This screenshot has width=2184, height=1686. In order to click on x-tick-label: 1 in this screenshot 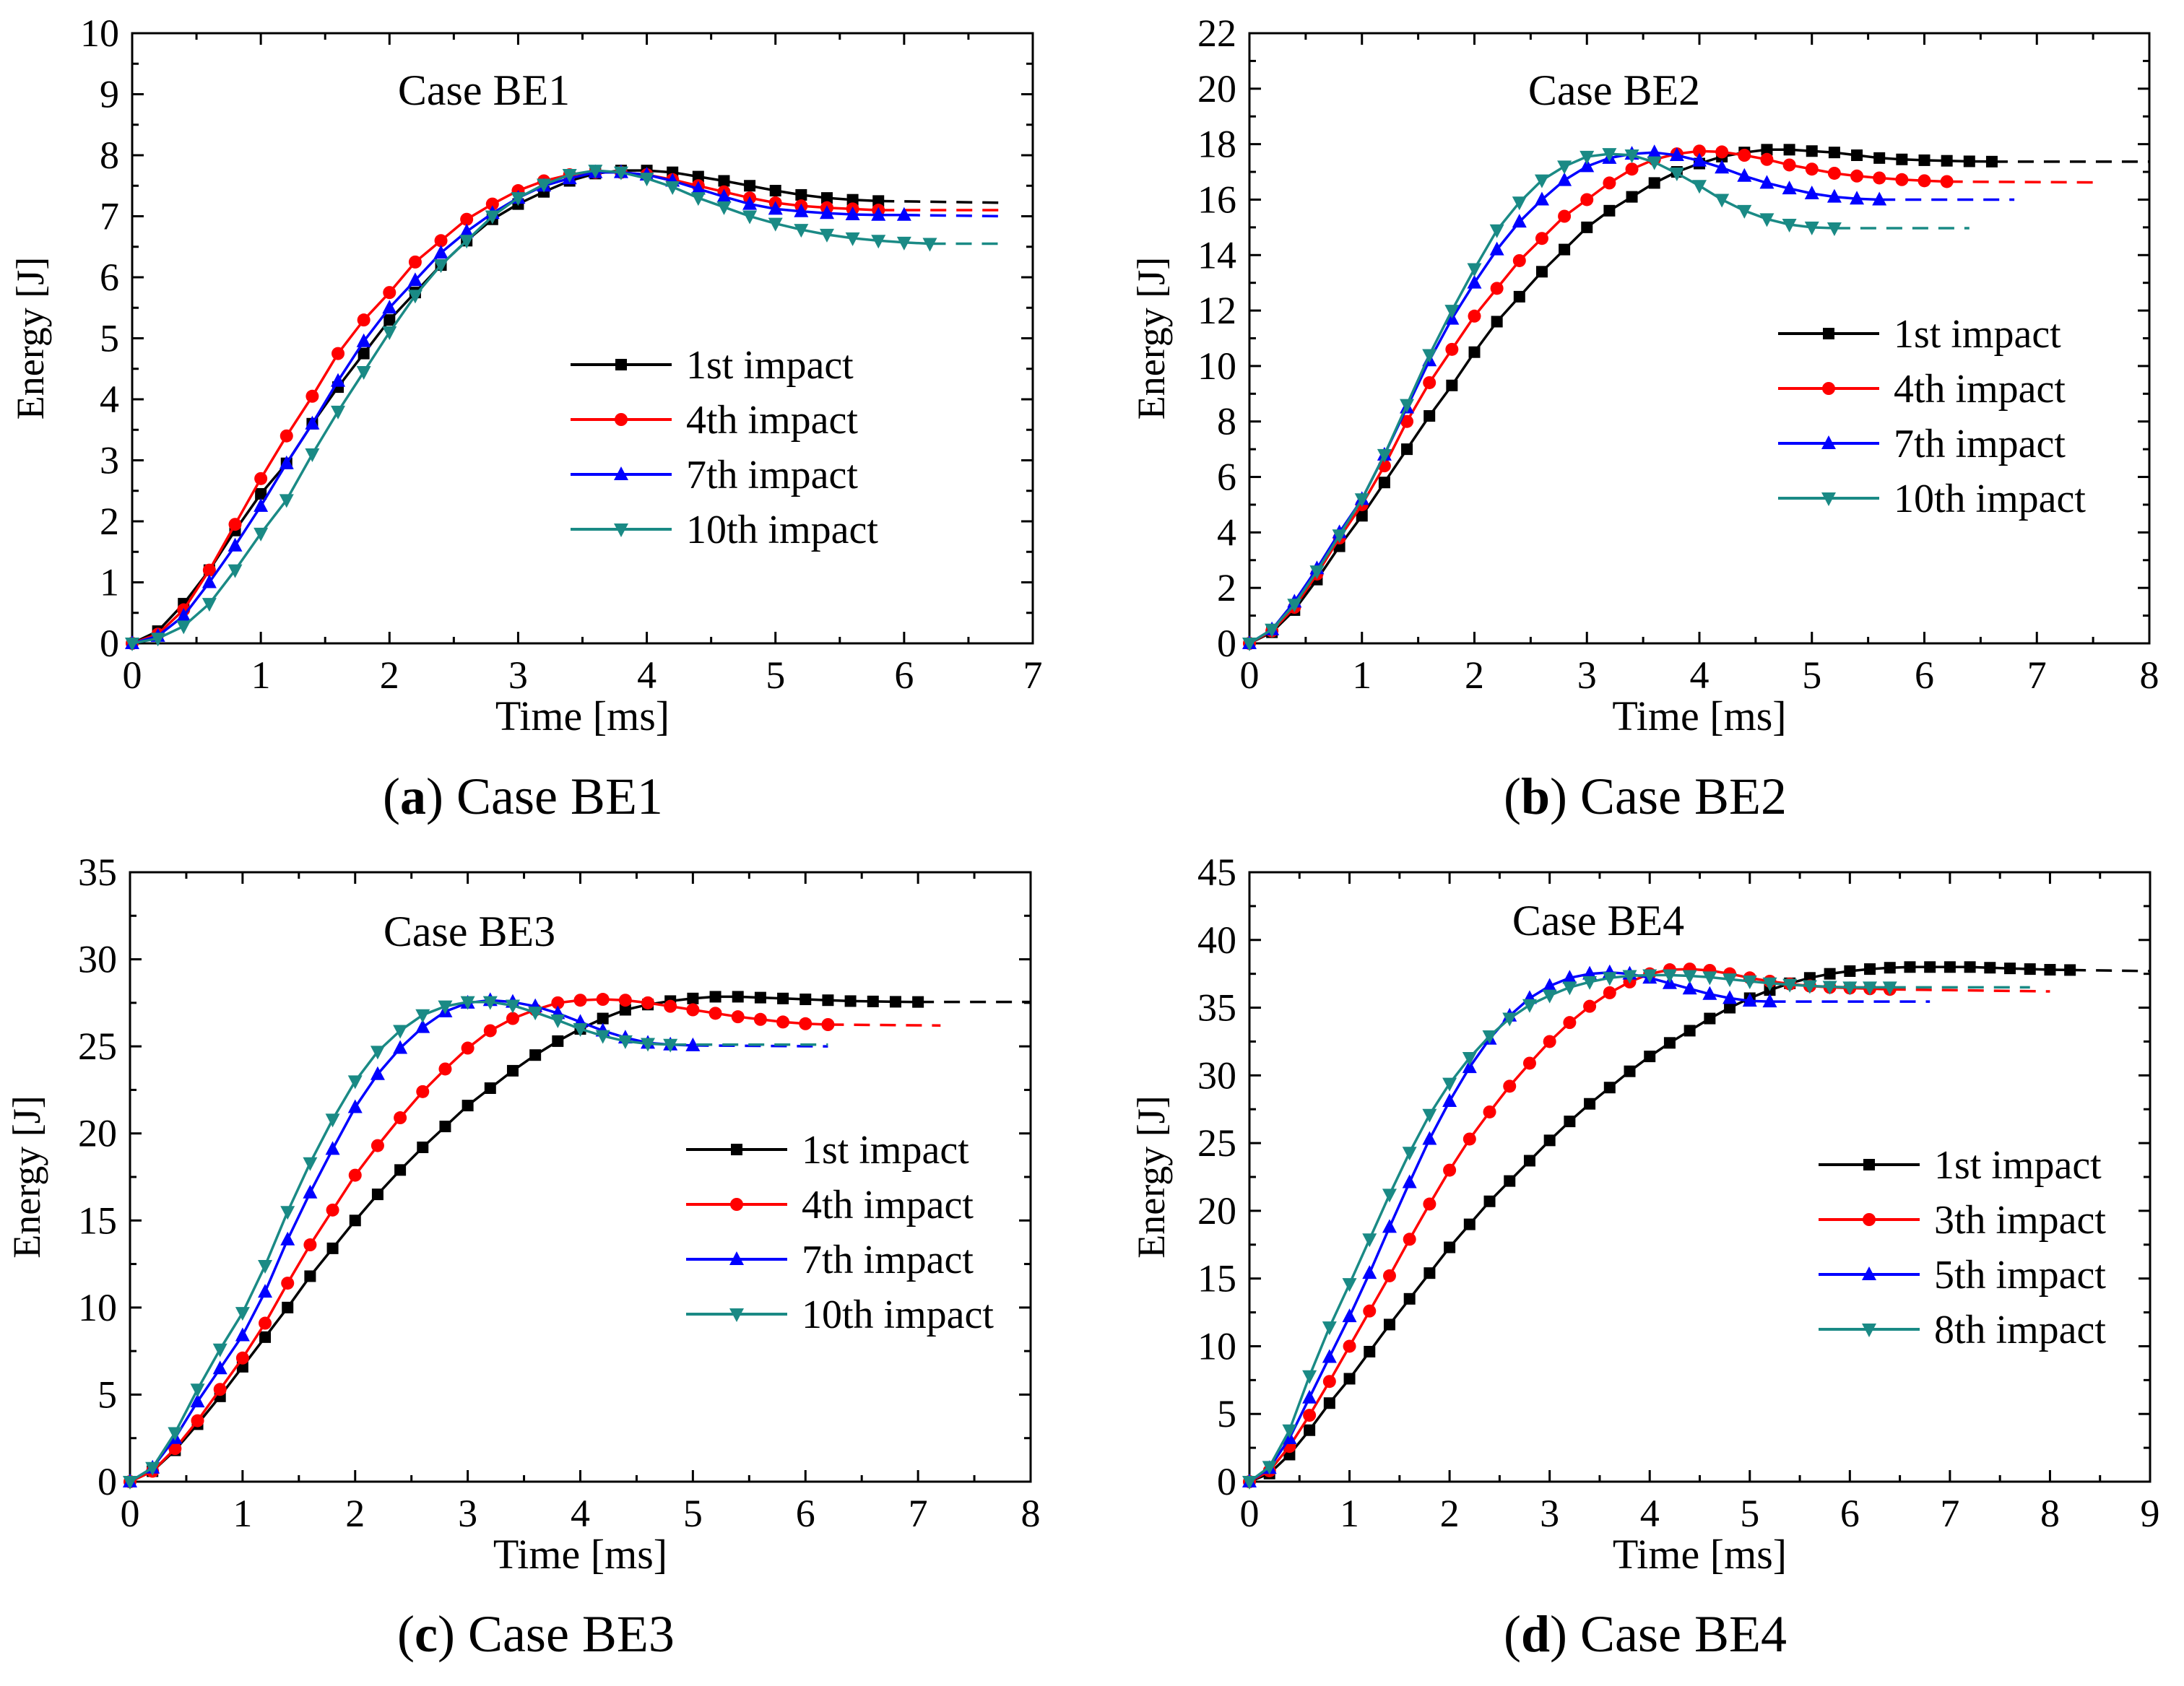, I will do `click(1362, 675)`.